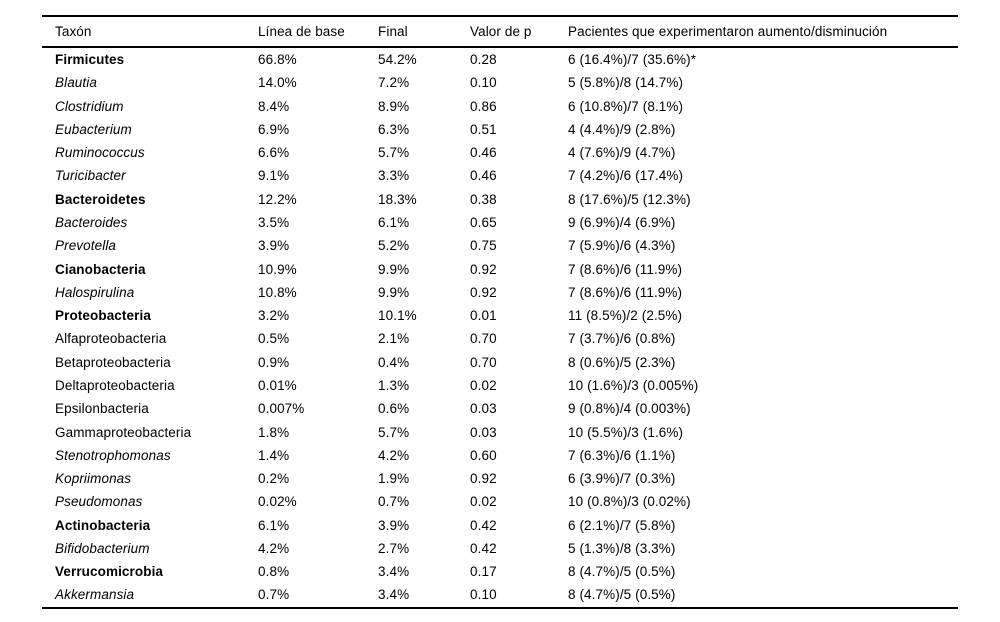  I want to click on taxon-cell: Prevotella, so click(86, 246).